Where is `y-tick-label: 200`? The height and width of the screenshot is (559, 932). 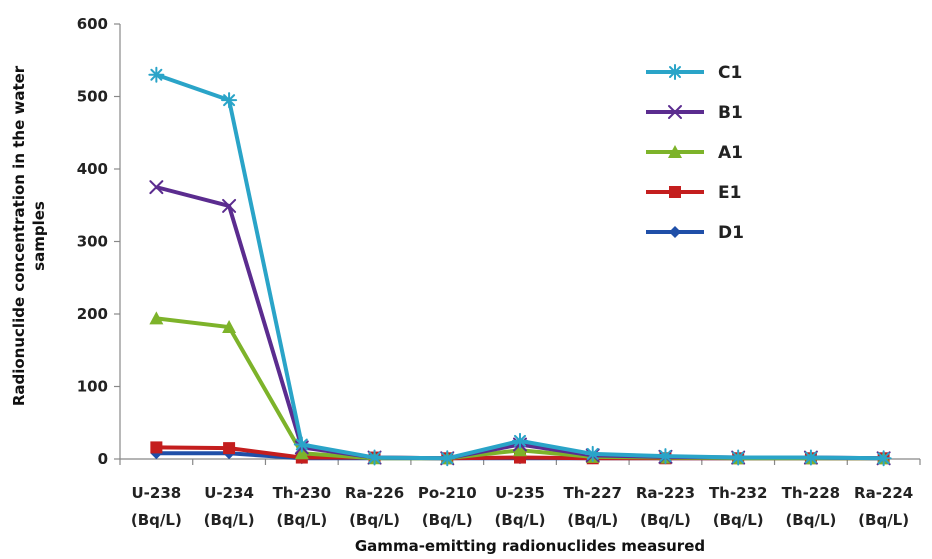 y-tick-label: 200 is located at coordinates (92, 314).